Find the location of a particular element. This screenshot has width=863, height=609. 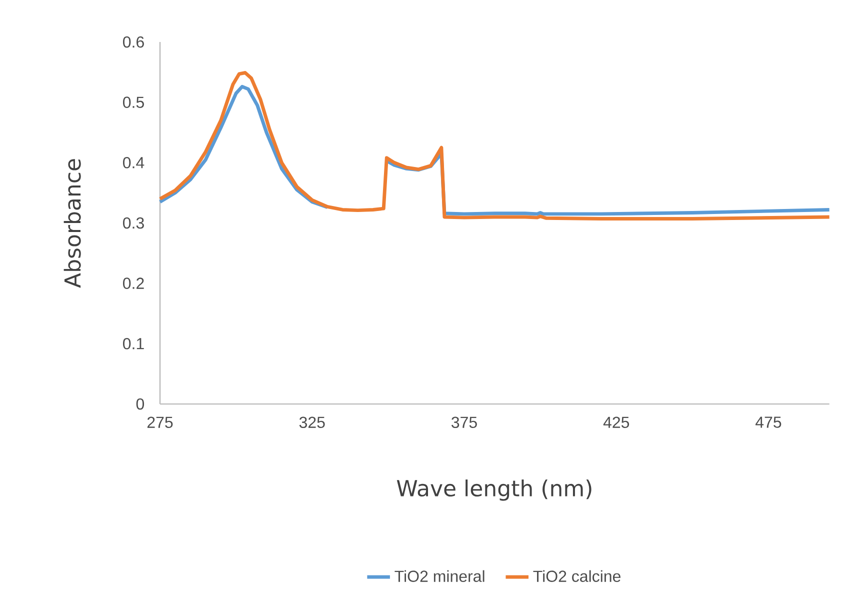

y-tick-label: 0 is located at coordinates (140, 404).